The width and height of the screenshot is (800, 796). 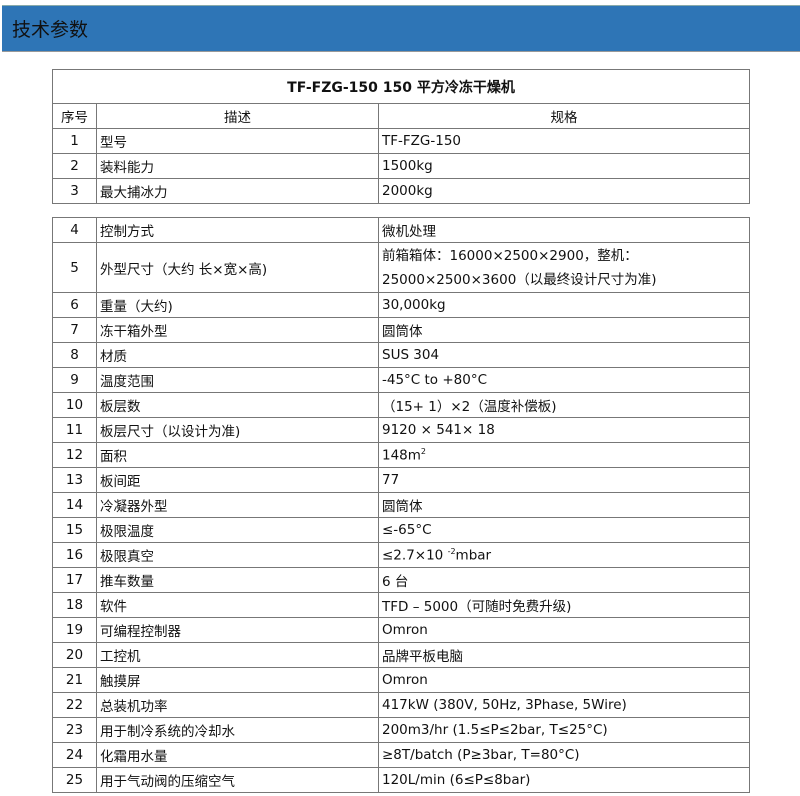 What do you see at coordinates (414, 305) in the screenshot?
I see `spec-text: 30,000kg` at bounding box center [414, 305].